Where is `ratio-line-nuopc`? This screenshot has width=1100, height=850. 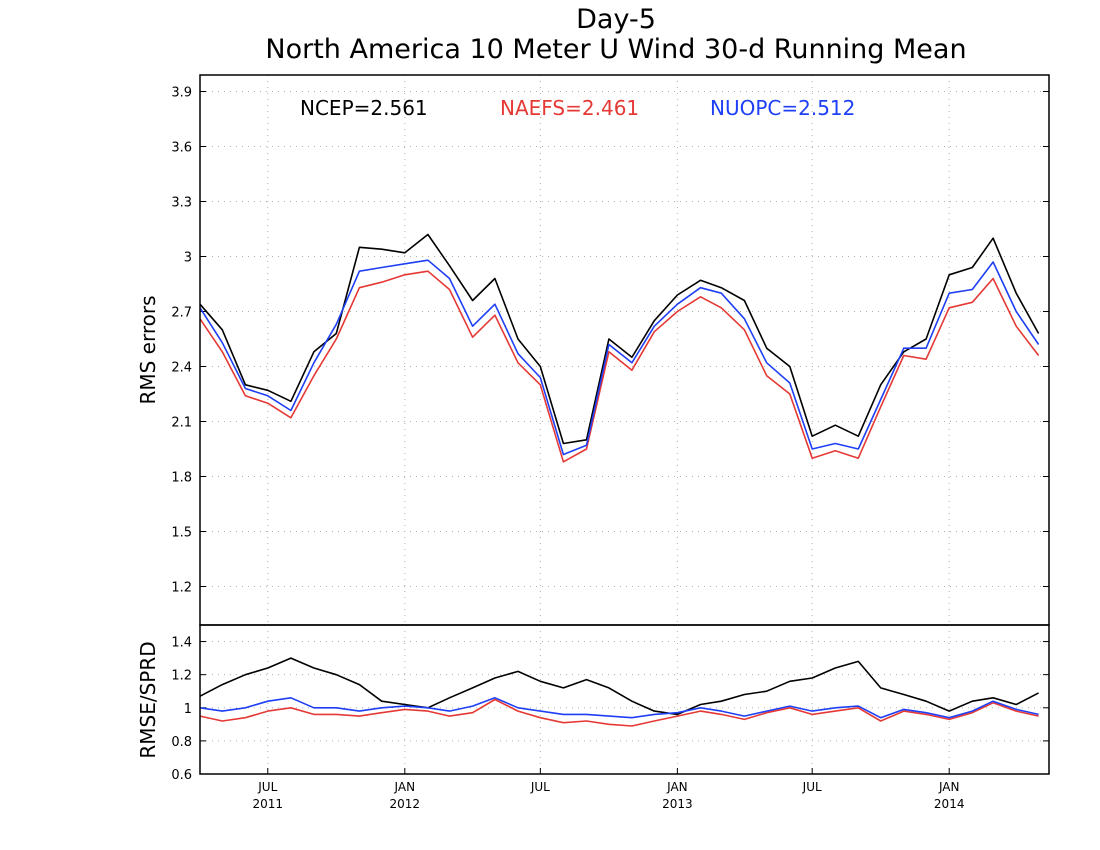
ratio-line-nuopc is located at coordinates (619, 707).